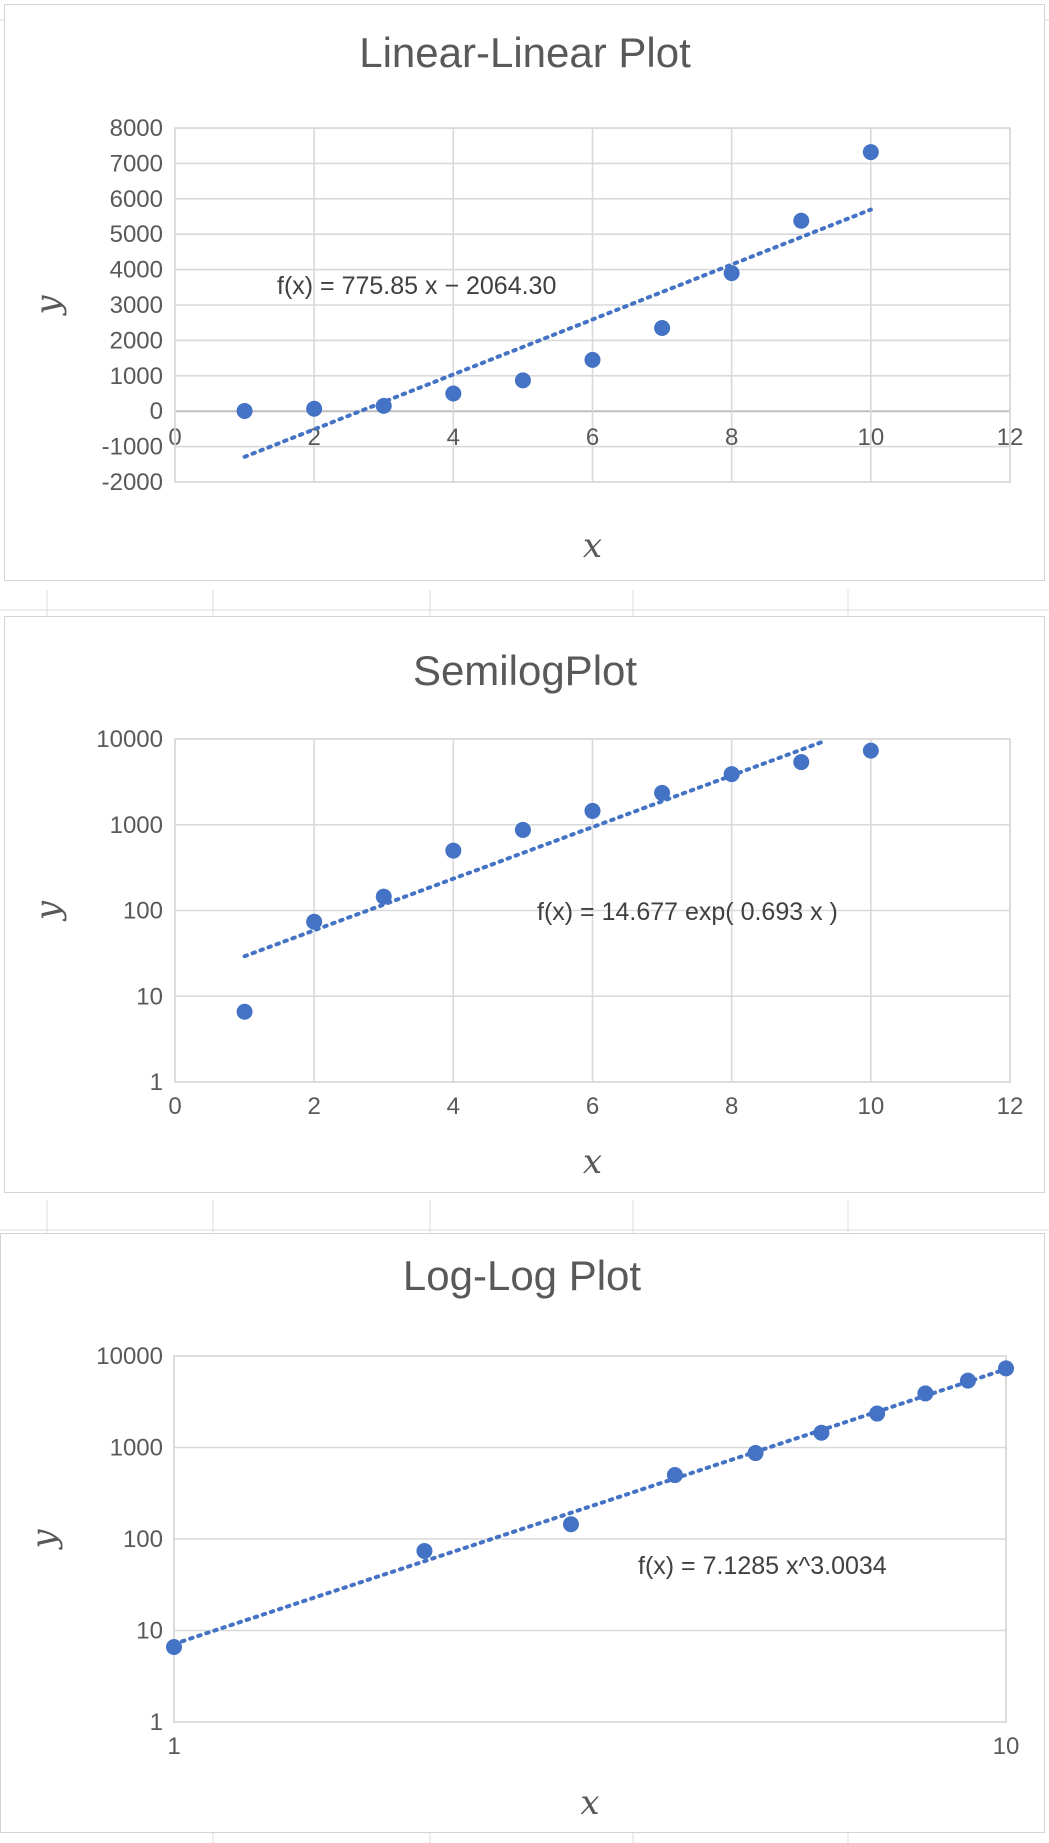 This screenshot has height=1843, width=1049. I want to click on x-tick-label: 1, so click(173, 1746).